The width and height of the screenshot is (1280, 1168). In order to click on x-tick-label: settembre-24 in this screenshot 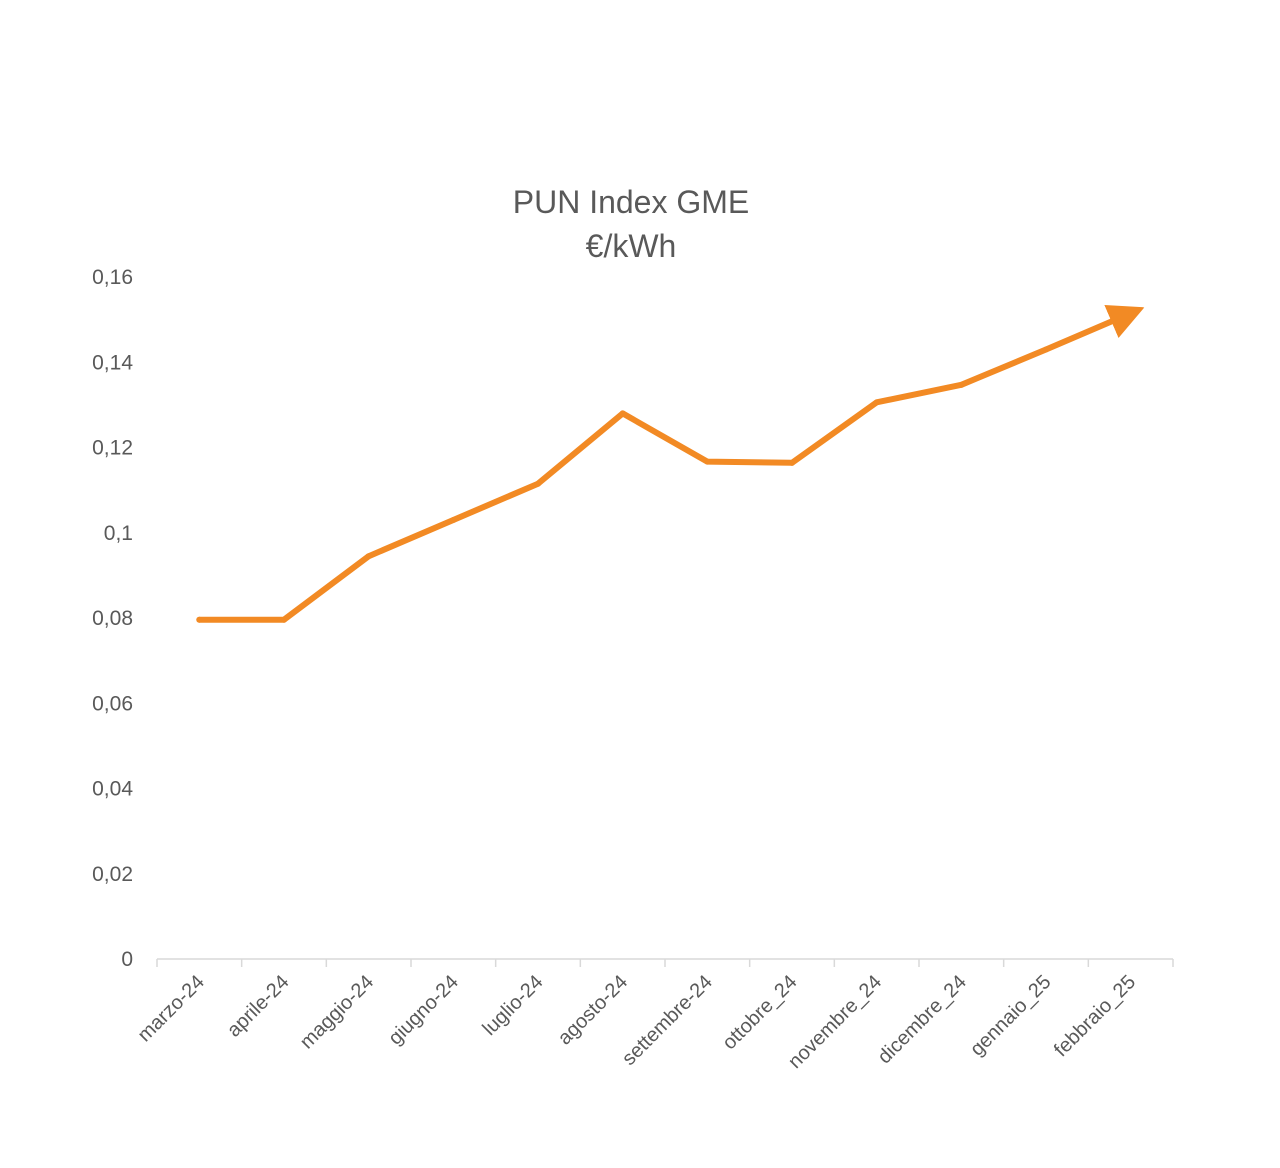, I will do `click(667, 1020)`.